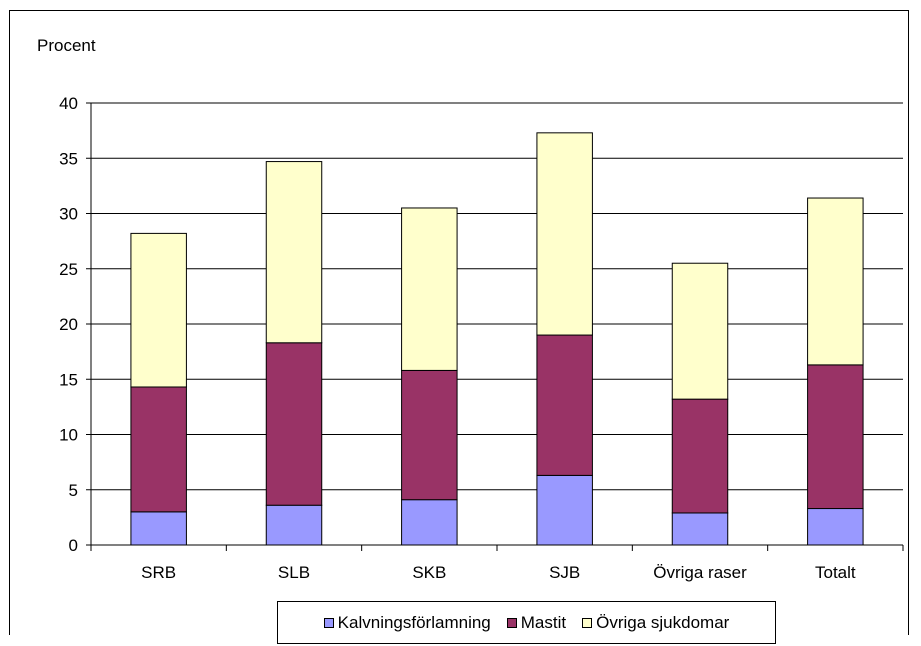 The width and height of the screenshot is (921, 646). What do you see at coordinates (158, 572) in the screenshot?
I see `x-tick-label: SRB` at bounding box center [158, 572].